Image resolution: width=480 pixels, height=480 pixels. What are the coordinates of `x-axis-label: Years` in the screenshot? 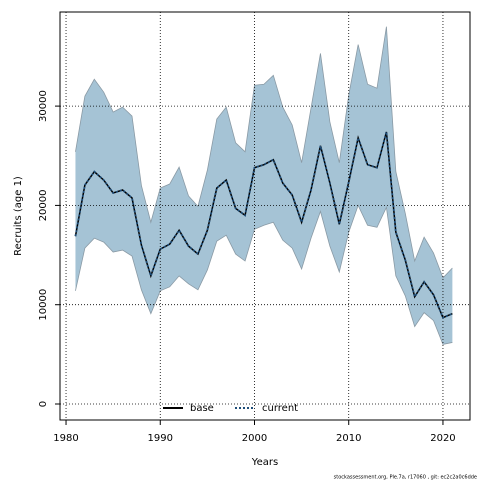 It's located at (264, 462).